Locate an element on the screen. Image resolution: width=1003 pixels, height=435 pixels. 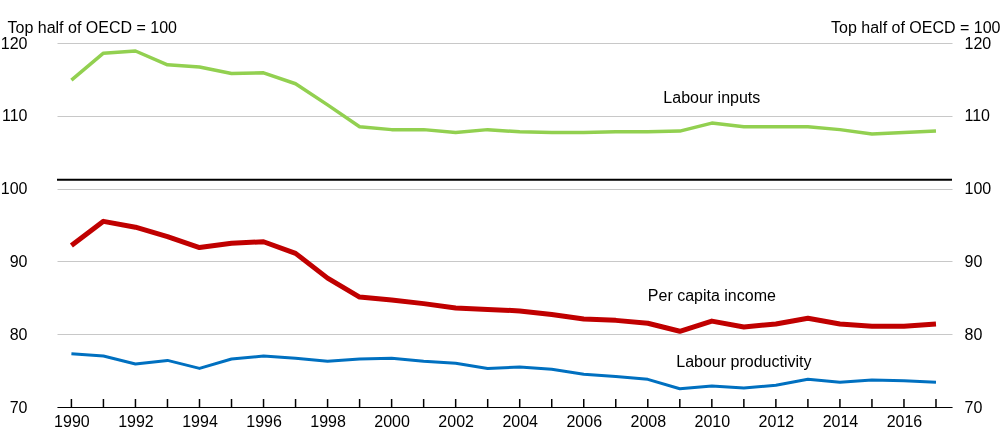
x-tick-label: 2002 is located at coordinates (456, 421).